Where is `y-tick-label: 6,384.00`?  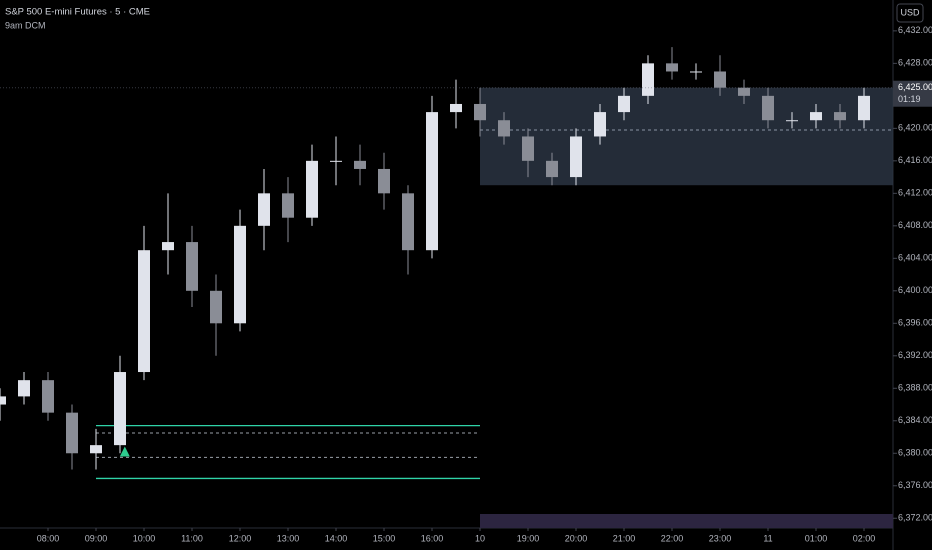 y-tick-label: 6,384.00 is located at coordinates (915, 420).